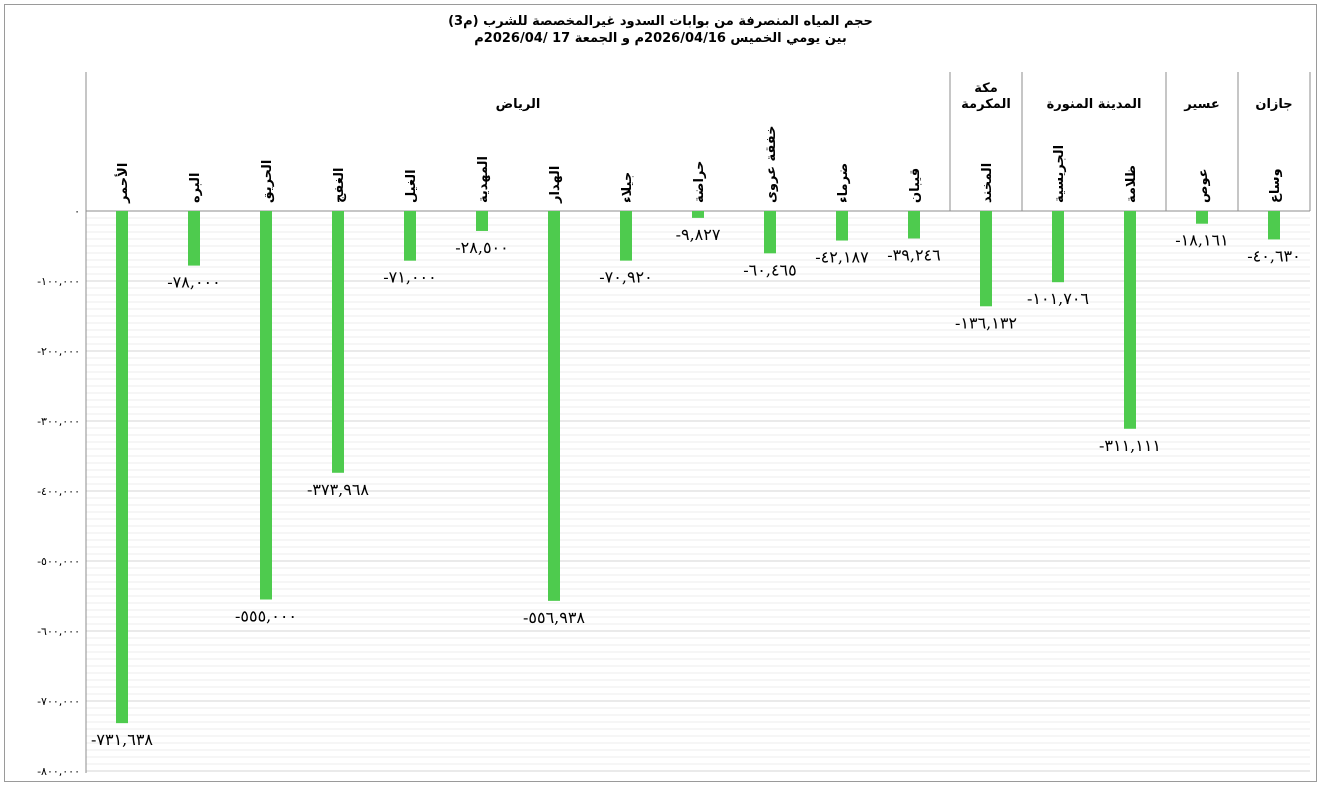 This screenshot has height=786, width=1321. I want to click on category-label: الجريسية, so click(1059, 174).